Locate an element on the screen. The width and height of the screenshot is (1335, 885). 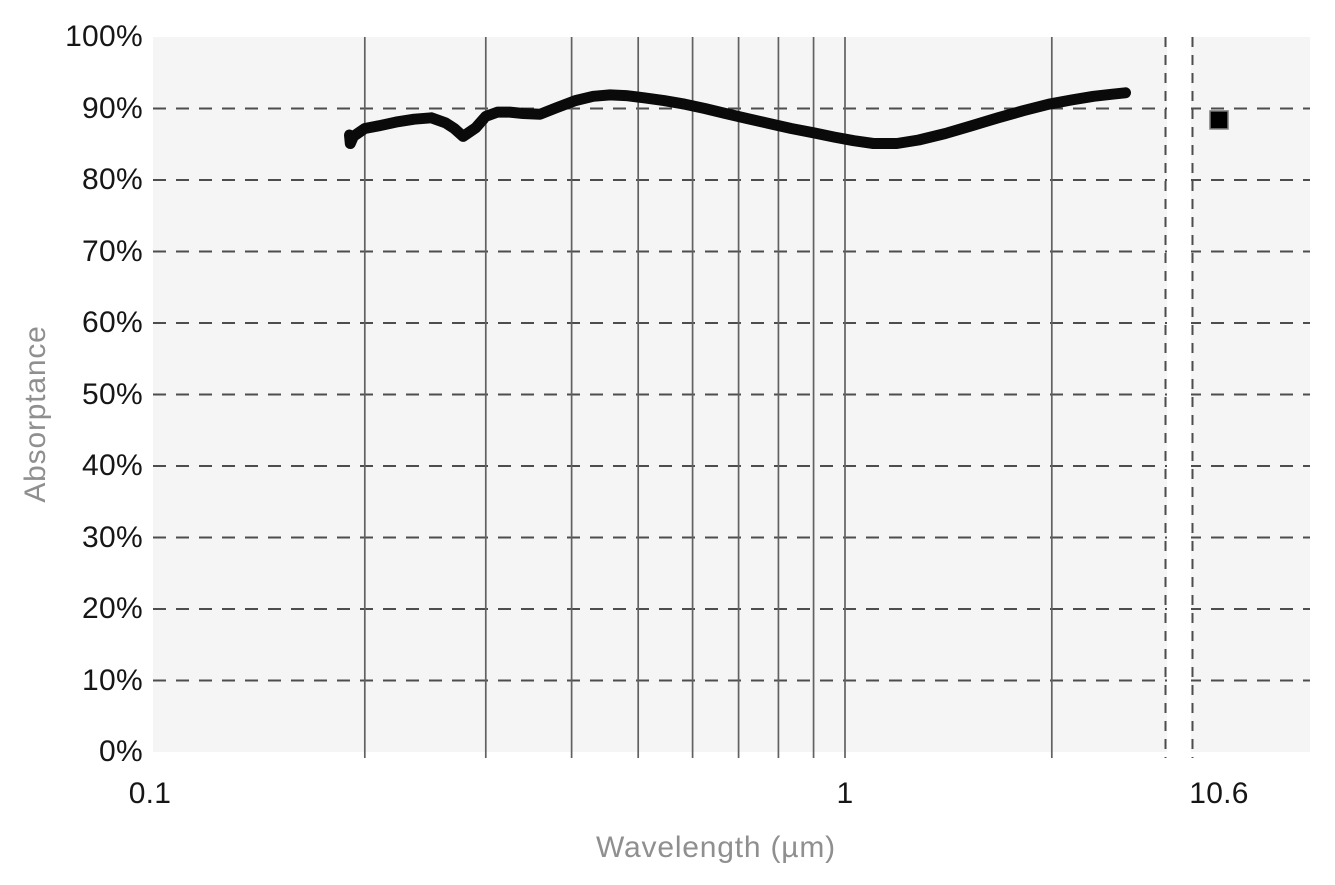
x-tick-label-0.1: 0.1 is located at coordinates (150, 793).